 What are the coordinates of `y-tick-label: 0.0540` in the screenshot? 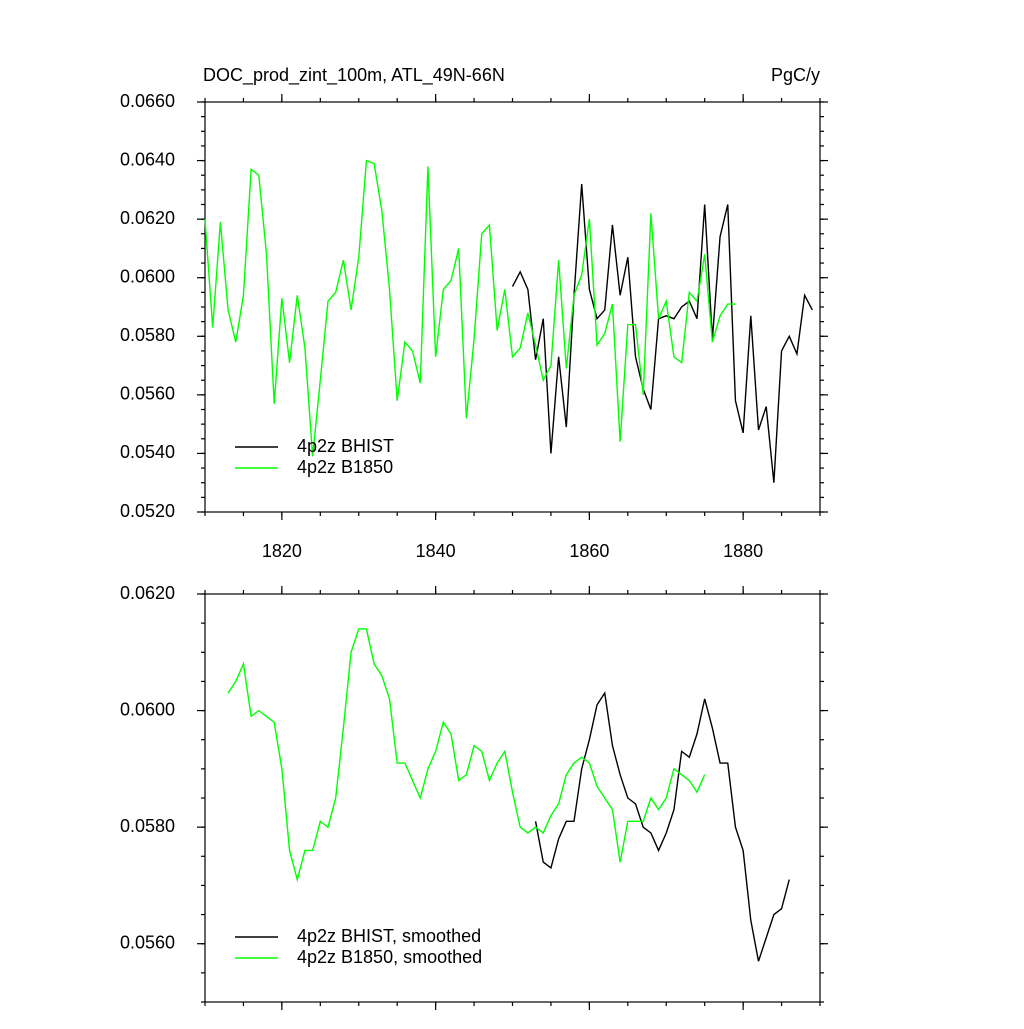 It's located at (147, 452).